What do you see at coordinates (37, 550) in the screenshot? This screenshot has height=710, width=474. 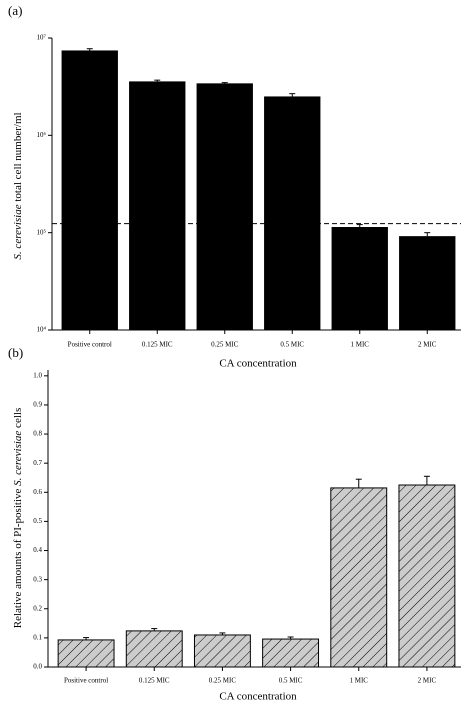 I see `y-tick-label: 0.4` at bounding box center [37, 550].